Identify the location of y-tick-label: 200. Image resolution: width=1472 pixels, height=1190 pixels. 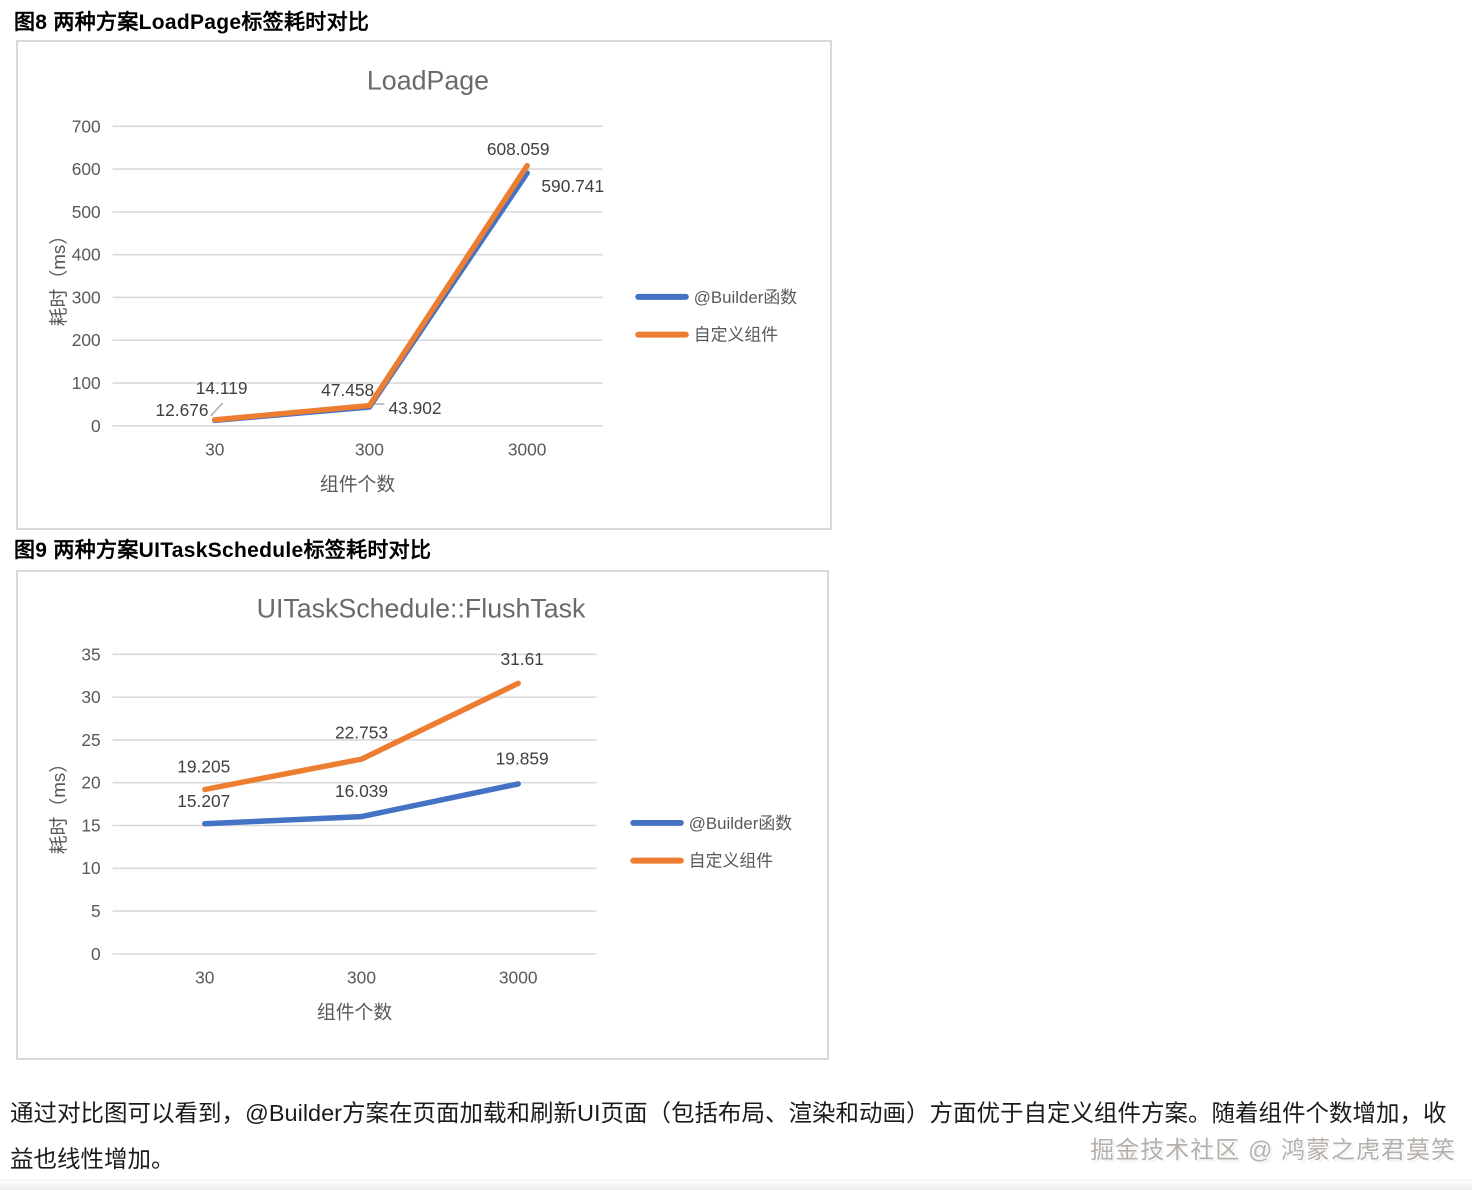
(86, 340).